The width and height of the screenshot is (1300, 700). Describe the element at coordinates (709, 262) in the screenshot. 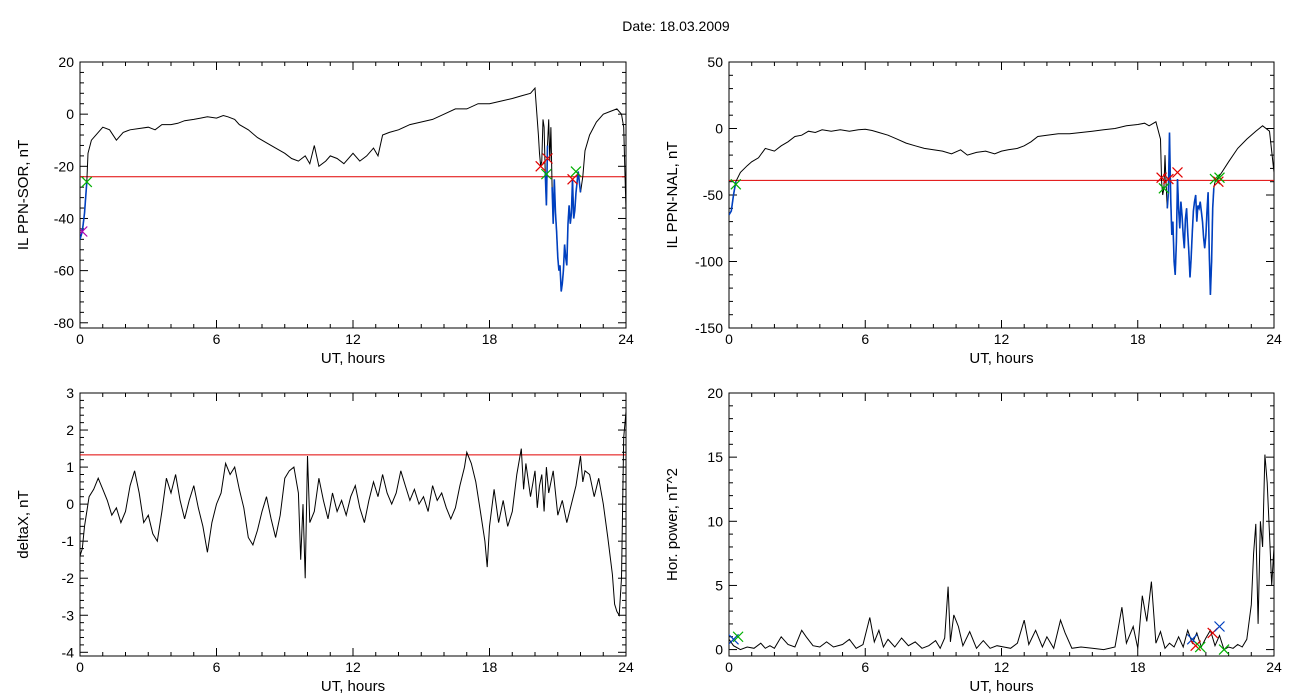

I see `y-tick-label: -100` at that location.